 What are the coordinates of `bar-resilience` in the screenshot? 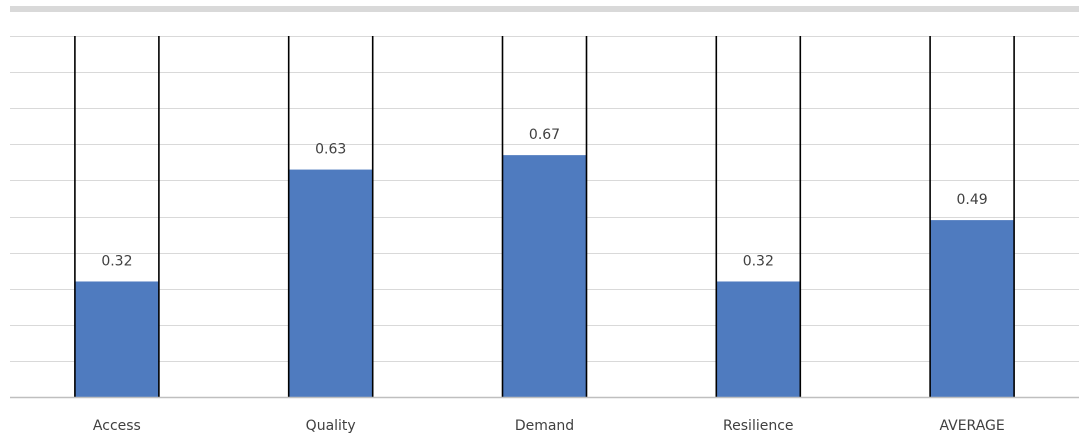 It's located at (758, 339).